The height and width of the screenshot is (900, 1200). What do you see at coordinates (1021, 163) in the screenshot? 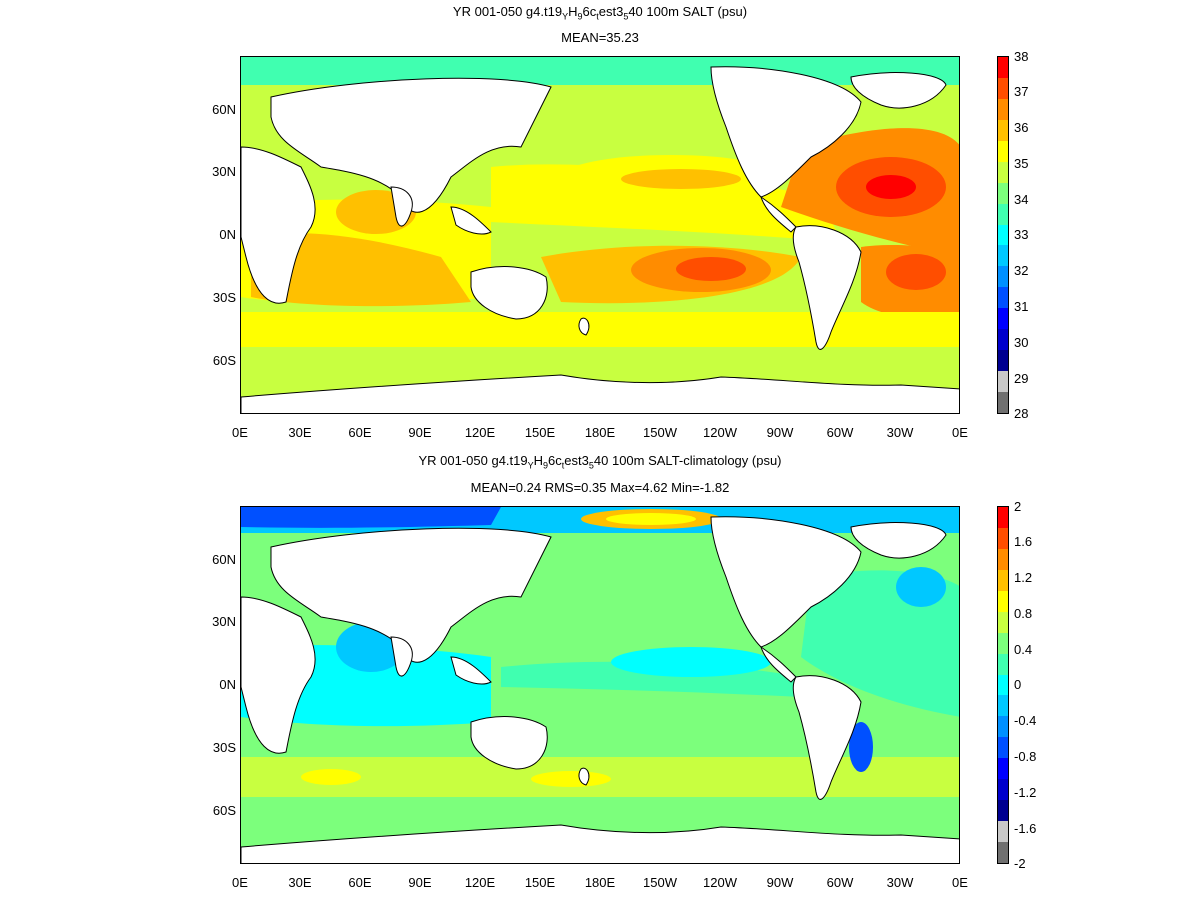
I see `p1-cbar-label: 35` at bounding box center [1021, 163].